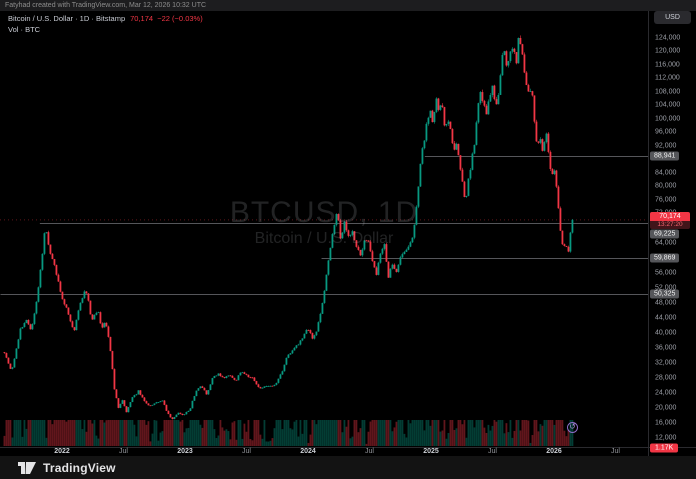  What do you see at coordinates (666, 393) in the screenshot?
I see `price-tick: 24,000` at bounding box center [666, 393].